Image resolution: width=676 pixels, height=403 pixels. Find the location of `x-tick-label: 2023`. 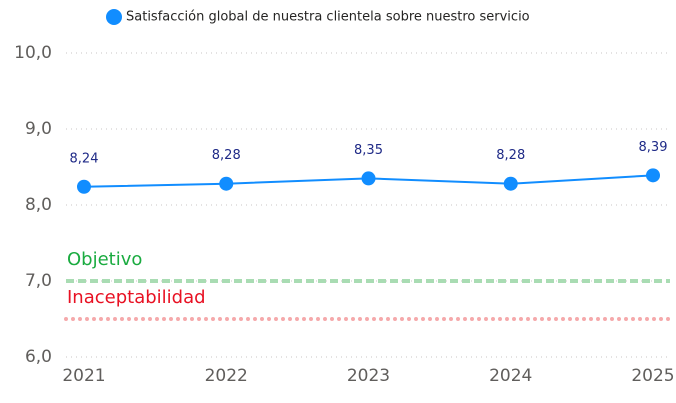

x-tick-label: 2023 is located at coordinates (368, 376).